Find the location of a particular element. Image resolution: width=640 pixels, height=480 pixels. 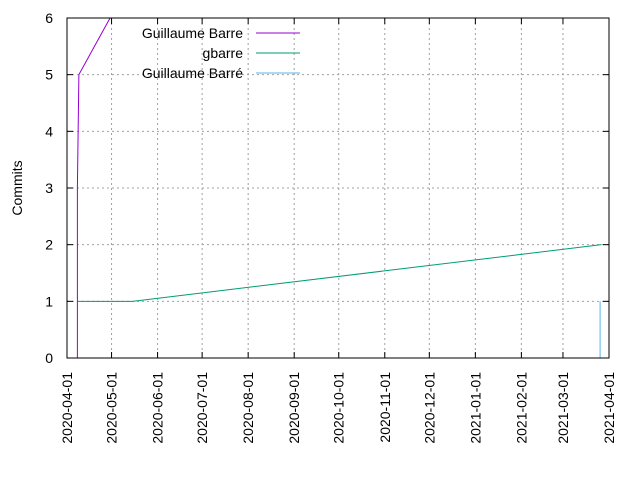

y-tick-label-0: 0 is located at coordinates (49, 358).